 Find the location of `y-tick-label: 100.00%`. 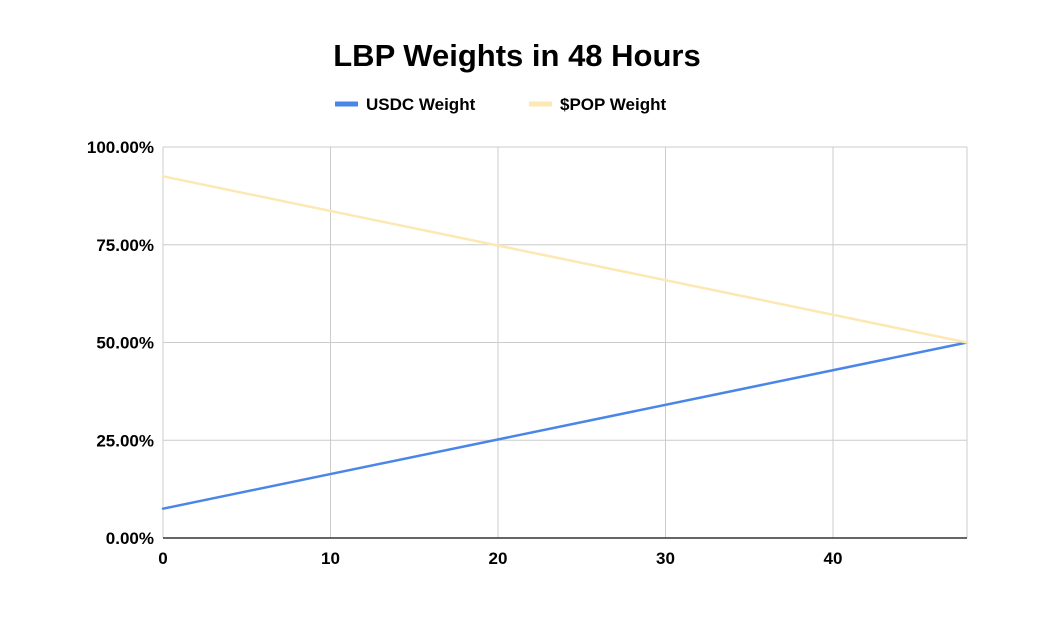

y-tick-label: 100.00% is located at coordinates (120, 147).